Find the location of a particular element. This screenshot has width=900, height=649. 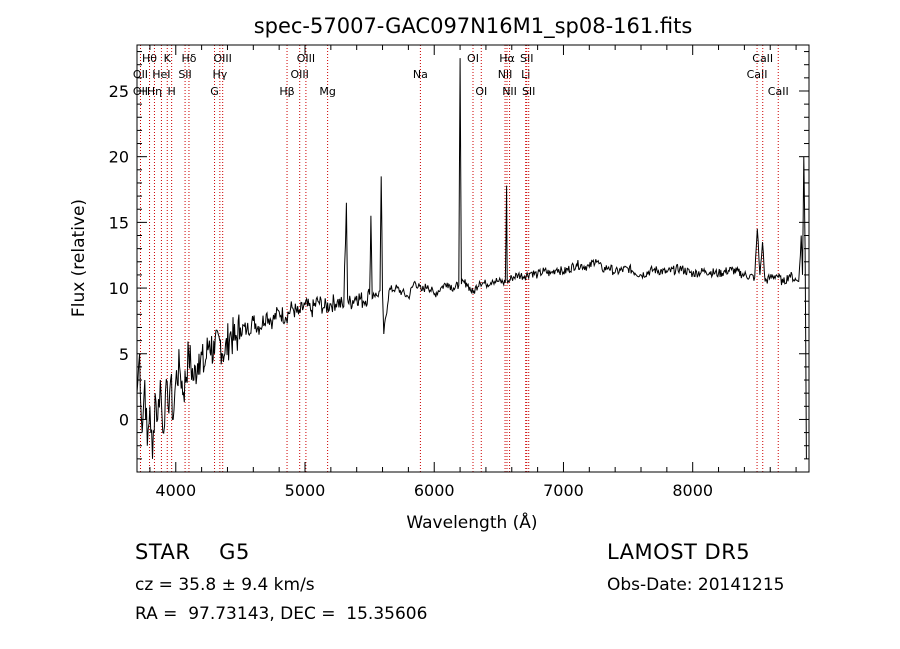

x-tick-label: 8000 is located at coordinates (692, 490).